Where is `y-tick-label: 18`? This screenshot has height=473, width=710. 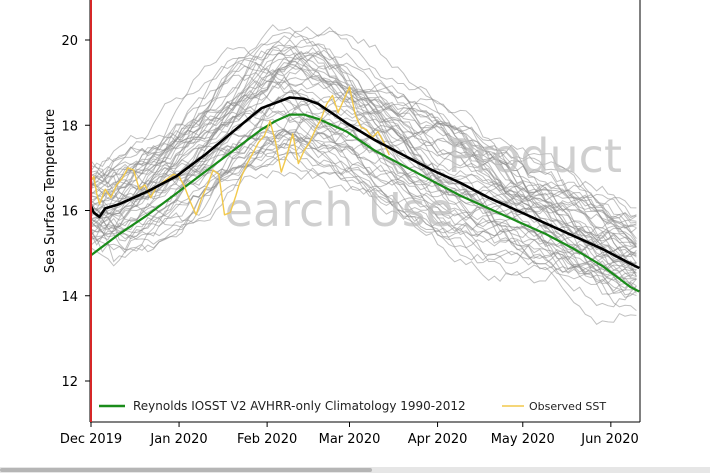 y-tick-label: 18 is located at coordinates (69, 126).